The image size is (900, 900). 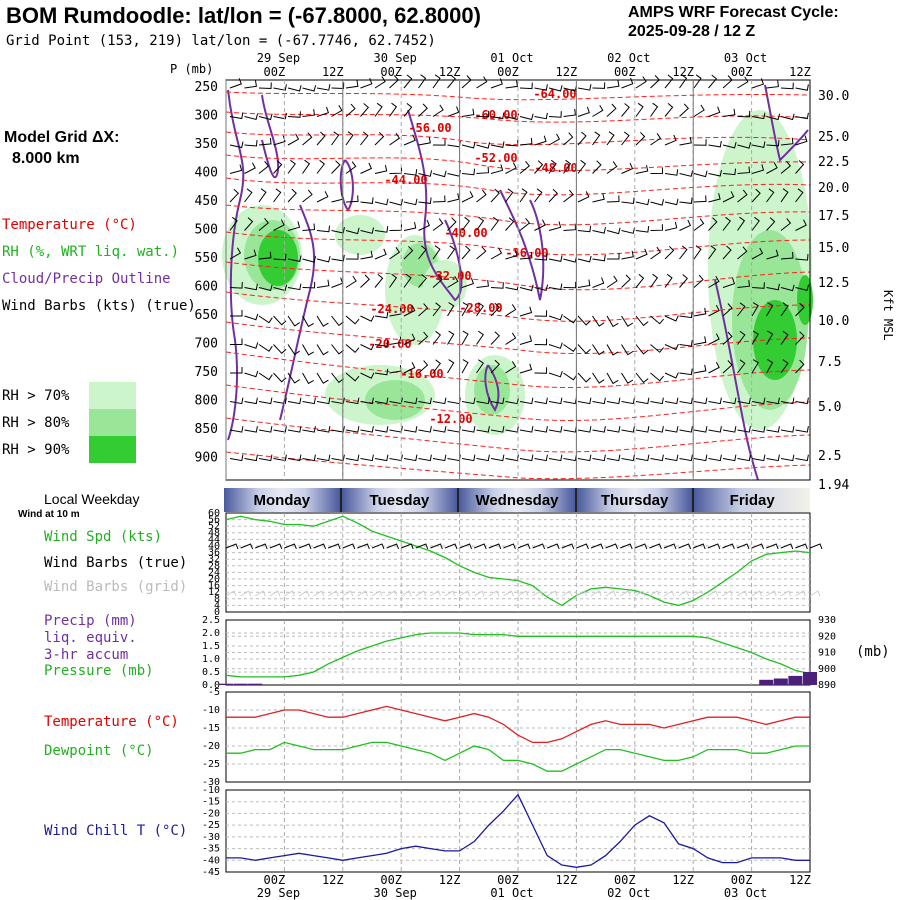 I want to click on legend-rh90-swatch, so click(x=112, y=449).